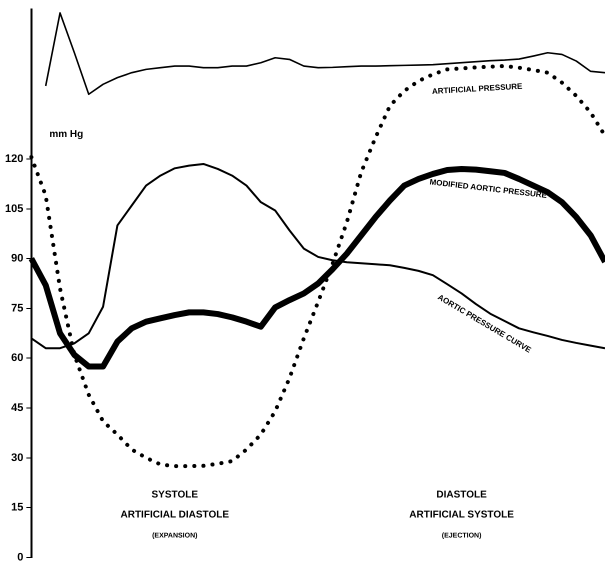  Describe the element at coordinates (66, 134) in the screenshot. I see `y-axis-title: mm Hg` at that location.